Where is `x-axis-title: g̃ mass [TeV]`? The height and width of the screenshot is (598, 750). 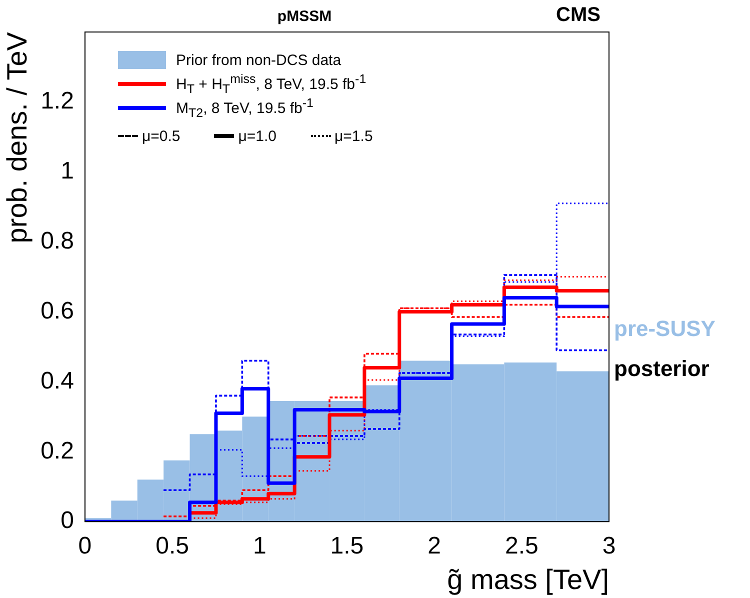
x-axis-title: g̃ mass [TeV] is located at coordinates (528, 579).